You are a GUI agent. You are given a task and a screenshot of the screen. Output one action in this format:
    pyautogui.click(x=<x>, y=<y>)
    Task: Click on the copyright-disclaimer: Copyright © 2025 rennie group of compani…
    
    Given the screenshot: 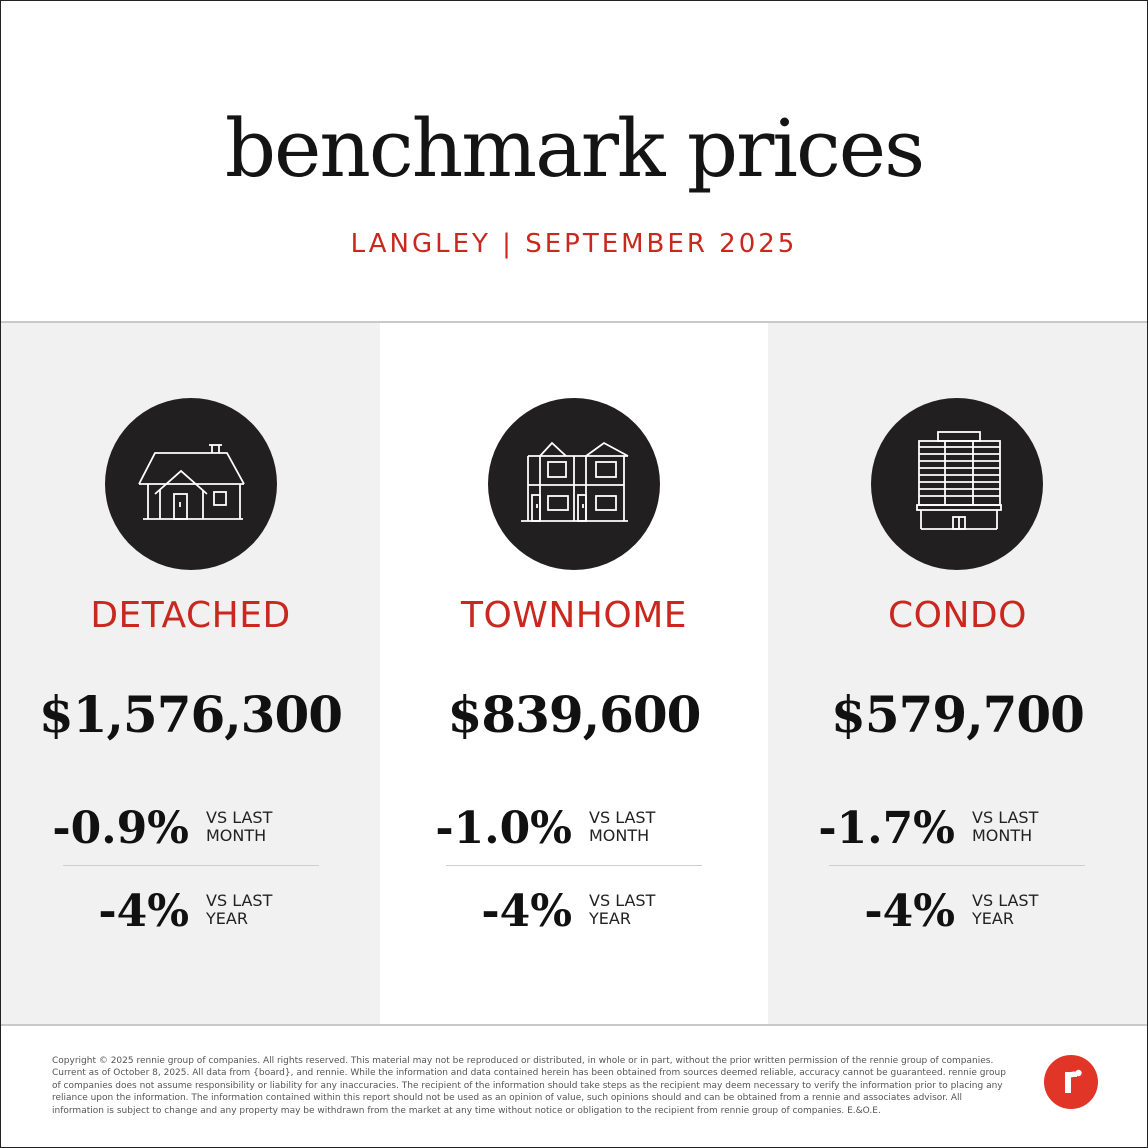 What is the action you would take?
    pyautogui.click(x=529, y=1086)
    